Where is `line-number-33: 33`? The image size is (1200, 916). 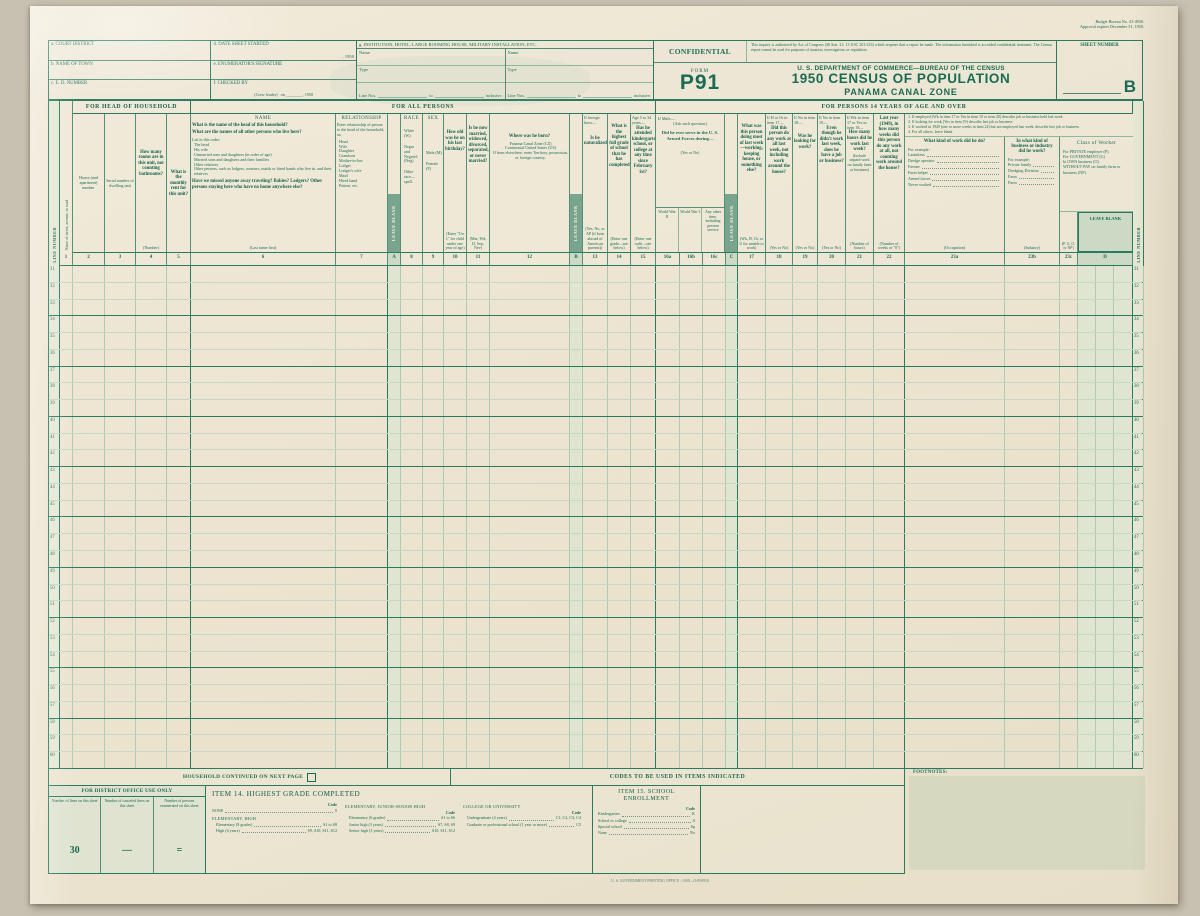 line-number-33: 33 is located at coordinates (1138, 307).